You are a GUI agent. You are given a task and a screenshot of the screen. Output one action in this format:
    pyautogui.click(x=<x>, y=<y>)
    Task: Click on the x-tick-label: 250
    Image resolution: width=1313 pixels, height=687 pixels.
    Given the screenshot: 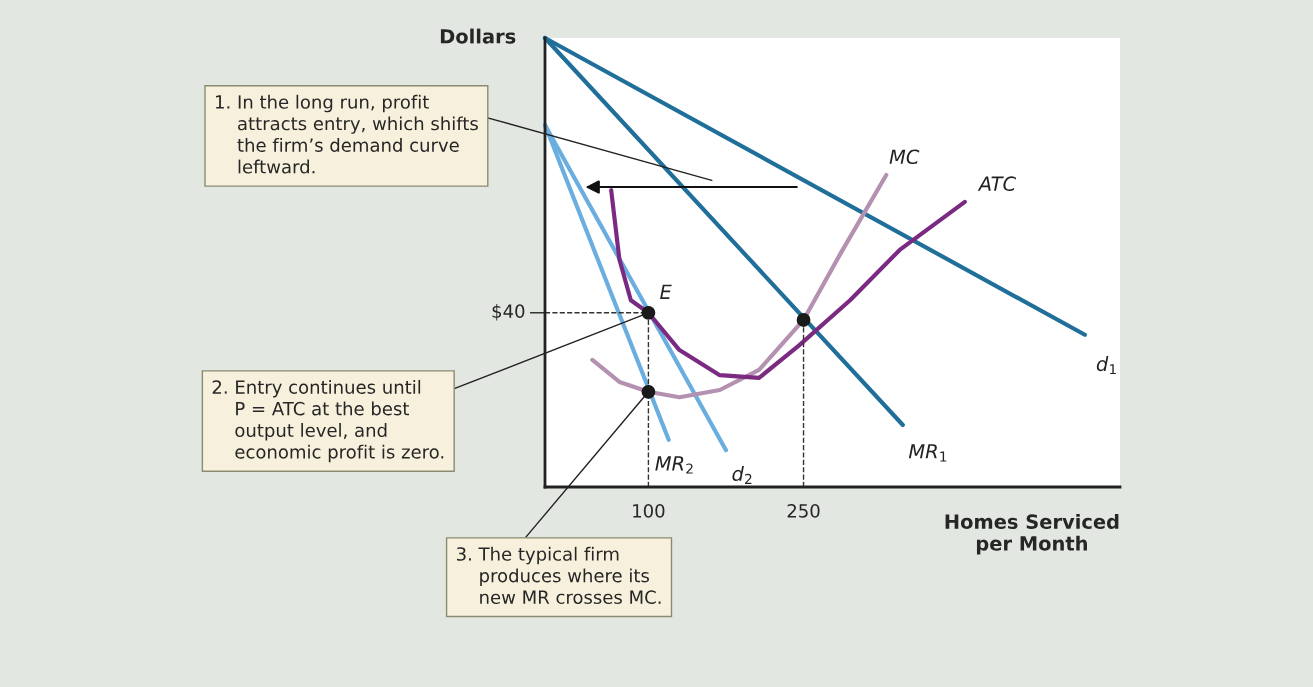 What is the action you would take?
    pyautogui.click(x=803, y=510)
    